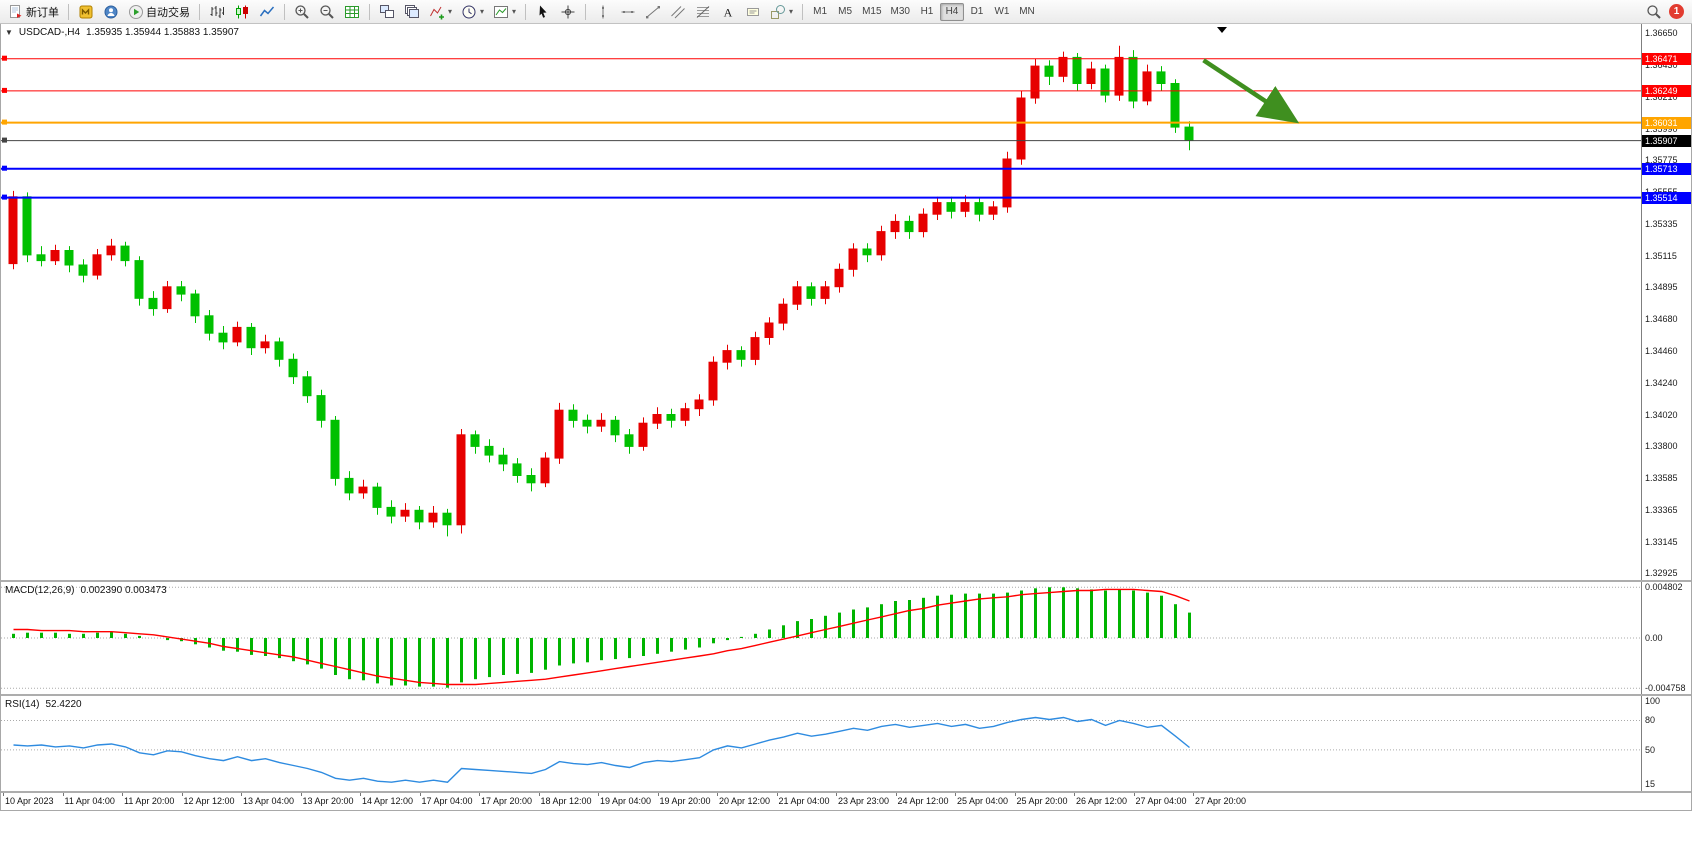  I want to click on tile-icon, so click(387, 12).